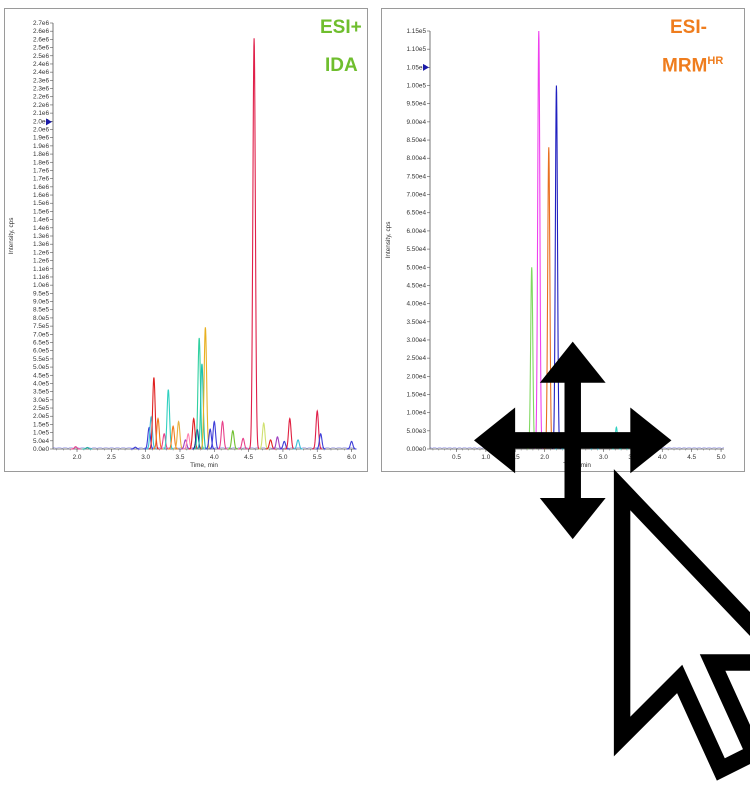  I want to click on y-tick-label: 5.50e4, so click(416, 249).